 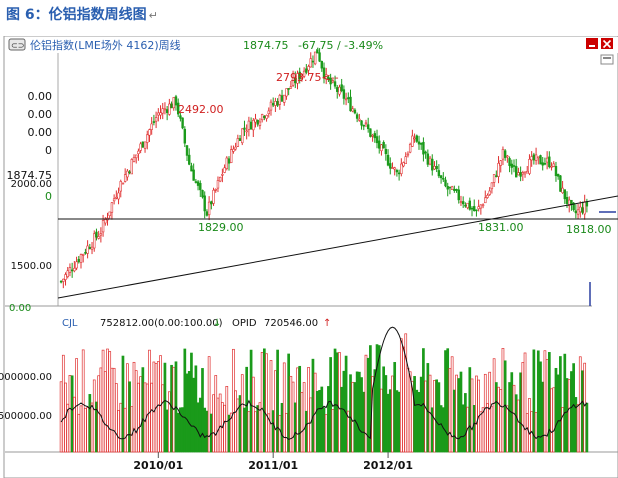 What do you see at coordinates (589, 229) in the screenshot?
I see `price-annotation: 1818.00` at bounding box center [589, 229].